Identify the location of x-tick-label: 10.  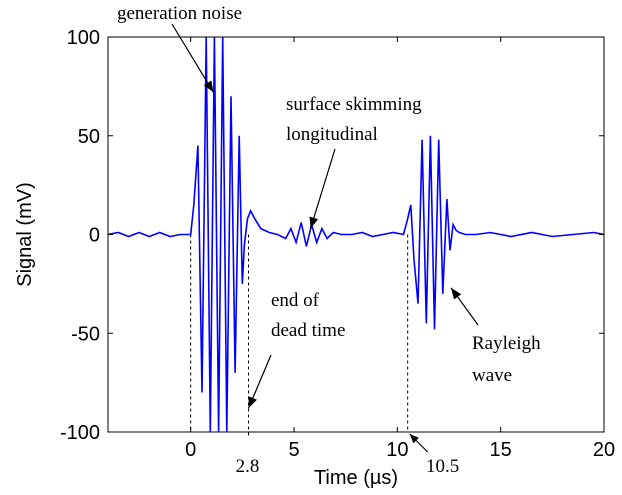
(397, 450).